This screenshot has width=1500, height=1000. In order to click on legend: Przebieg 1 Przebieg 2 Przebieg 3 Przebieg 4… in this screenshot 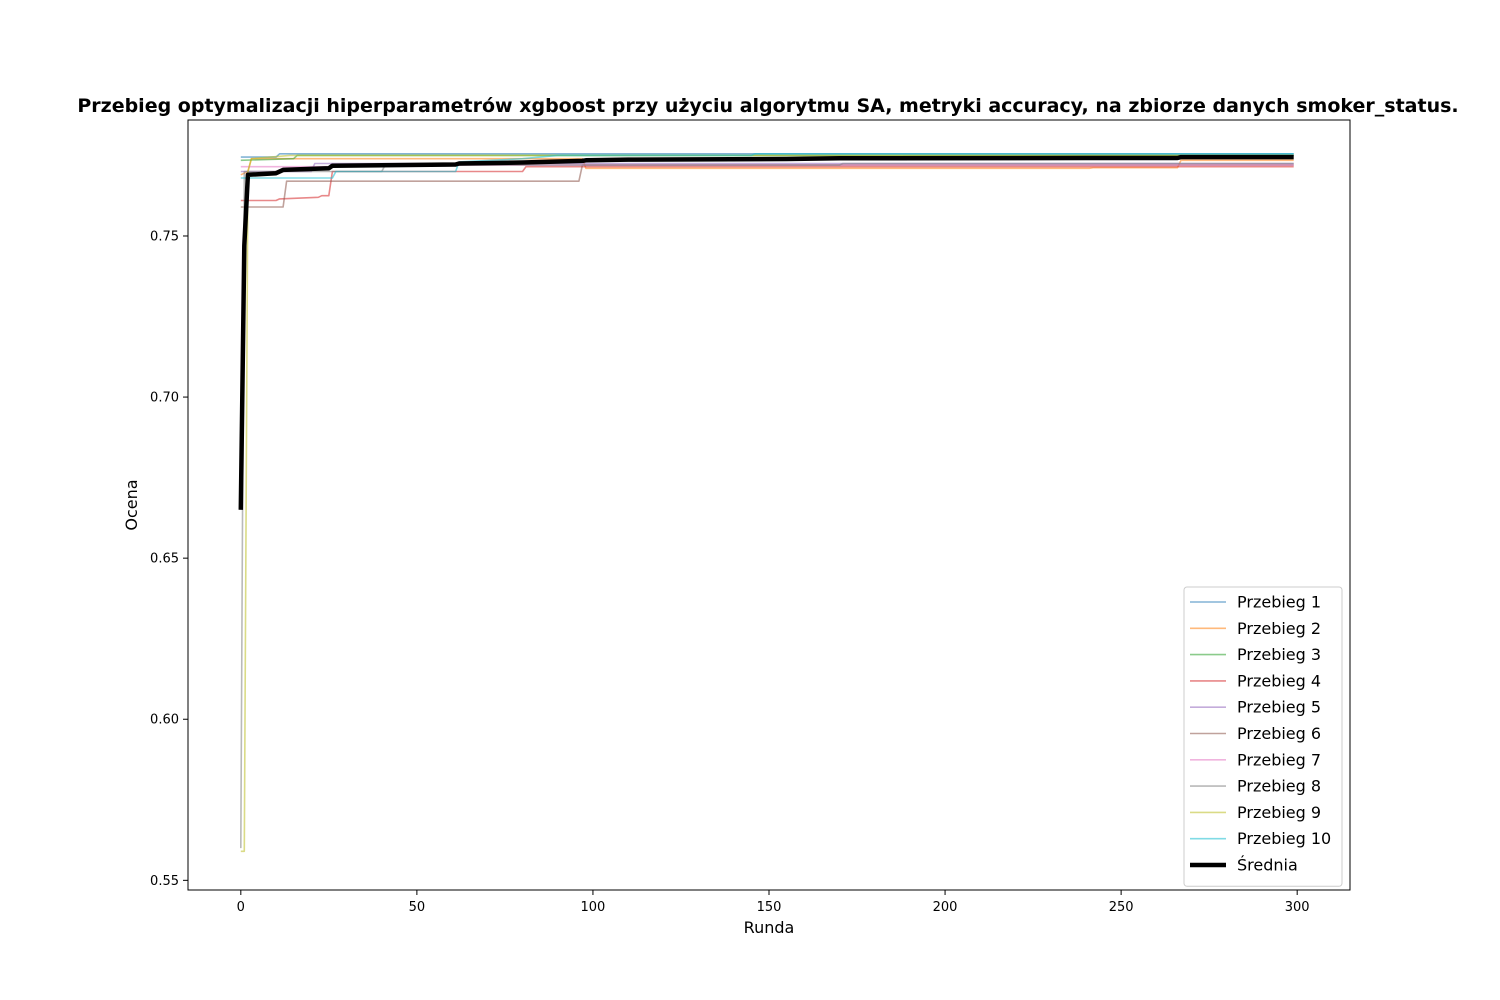, I will do `click(1263, 736)`.